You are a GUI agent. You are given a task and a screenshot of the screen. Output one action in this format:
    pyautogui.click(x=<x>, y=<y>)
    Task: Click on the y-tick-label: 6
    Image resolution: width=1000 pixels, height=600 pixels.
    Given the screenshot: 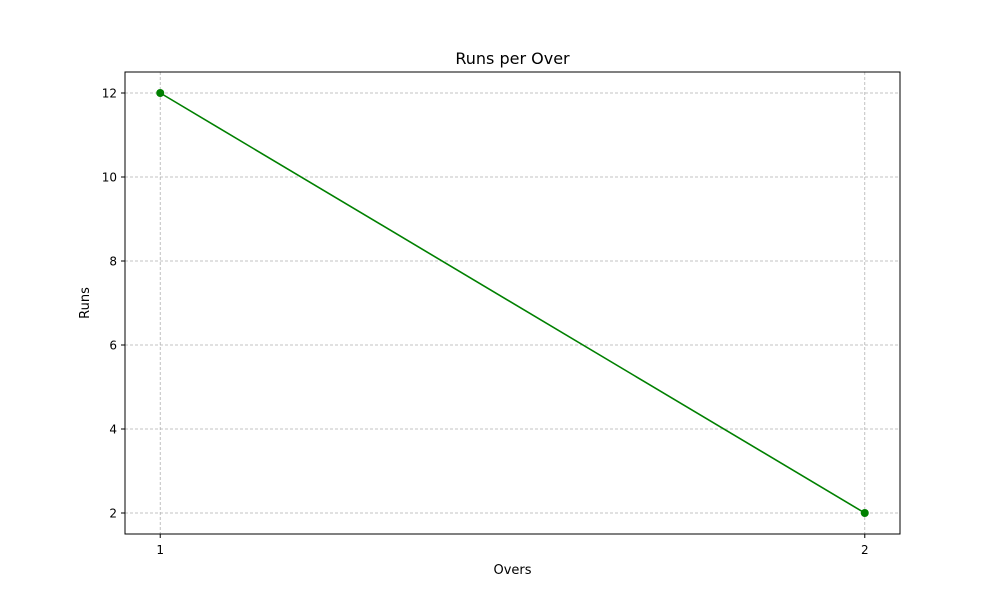 What is the action you would take?
    pyautogui.click(x=113, y=346)
    